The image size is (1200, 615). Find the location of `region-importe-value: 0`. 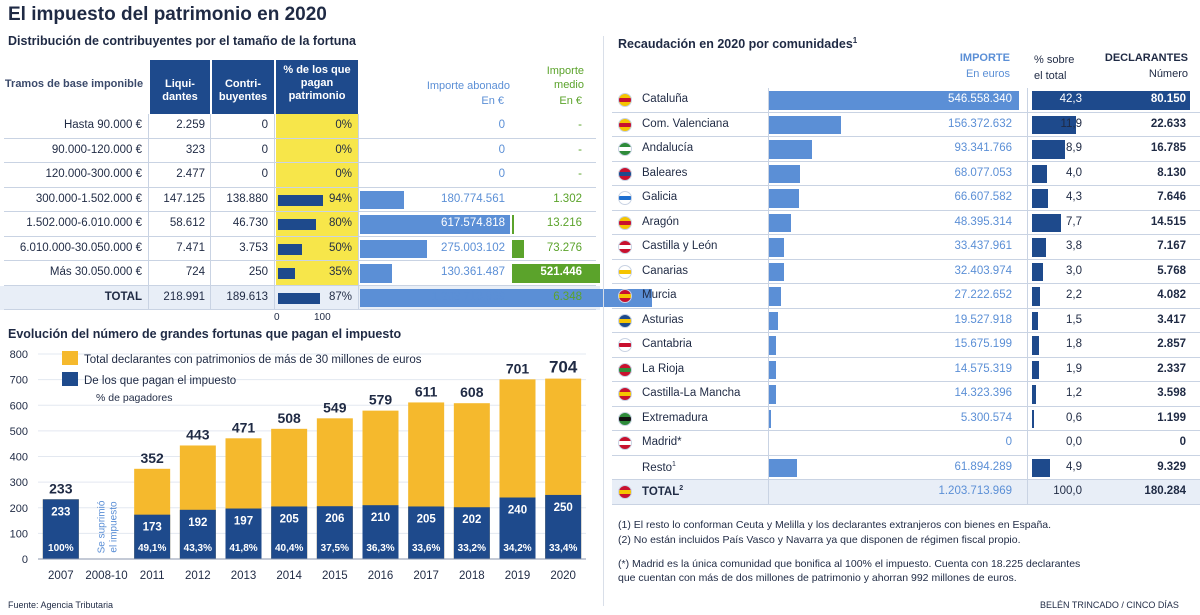

region-importe-value: 0 is located at coordinates (1008, 442).